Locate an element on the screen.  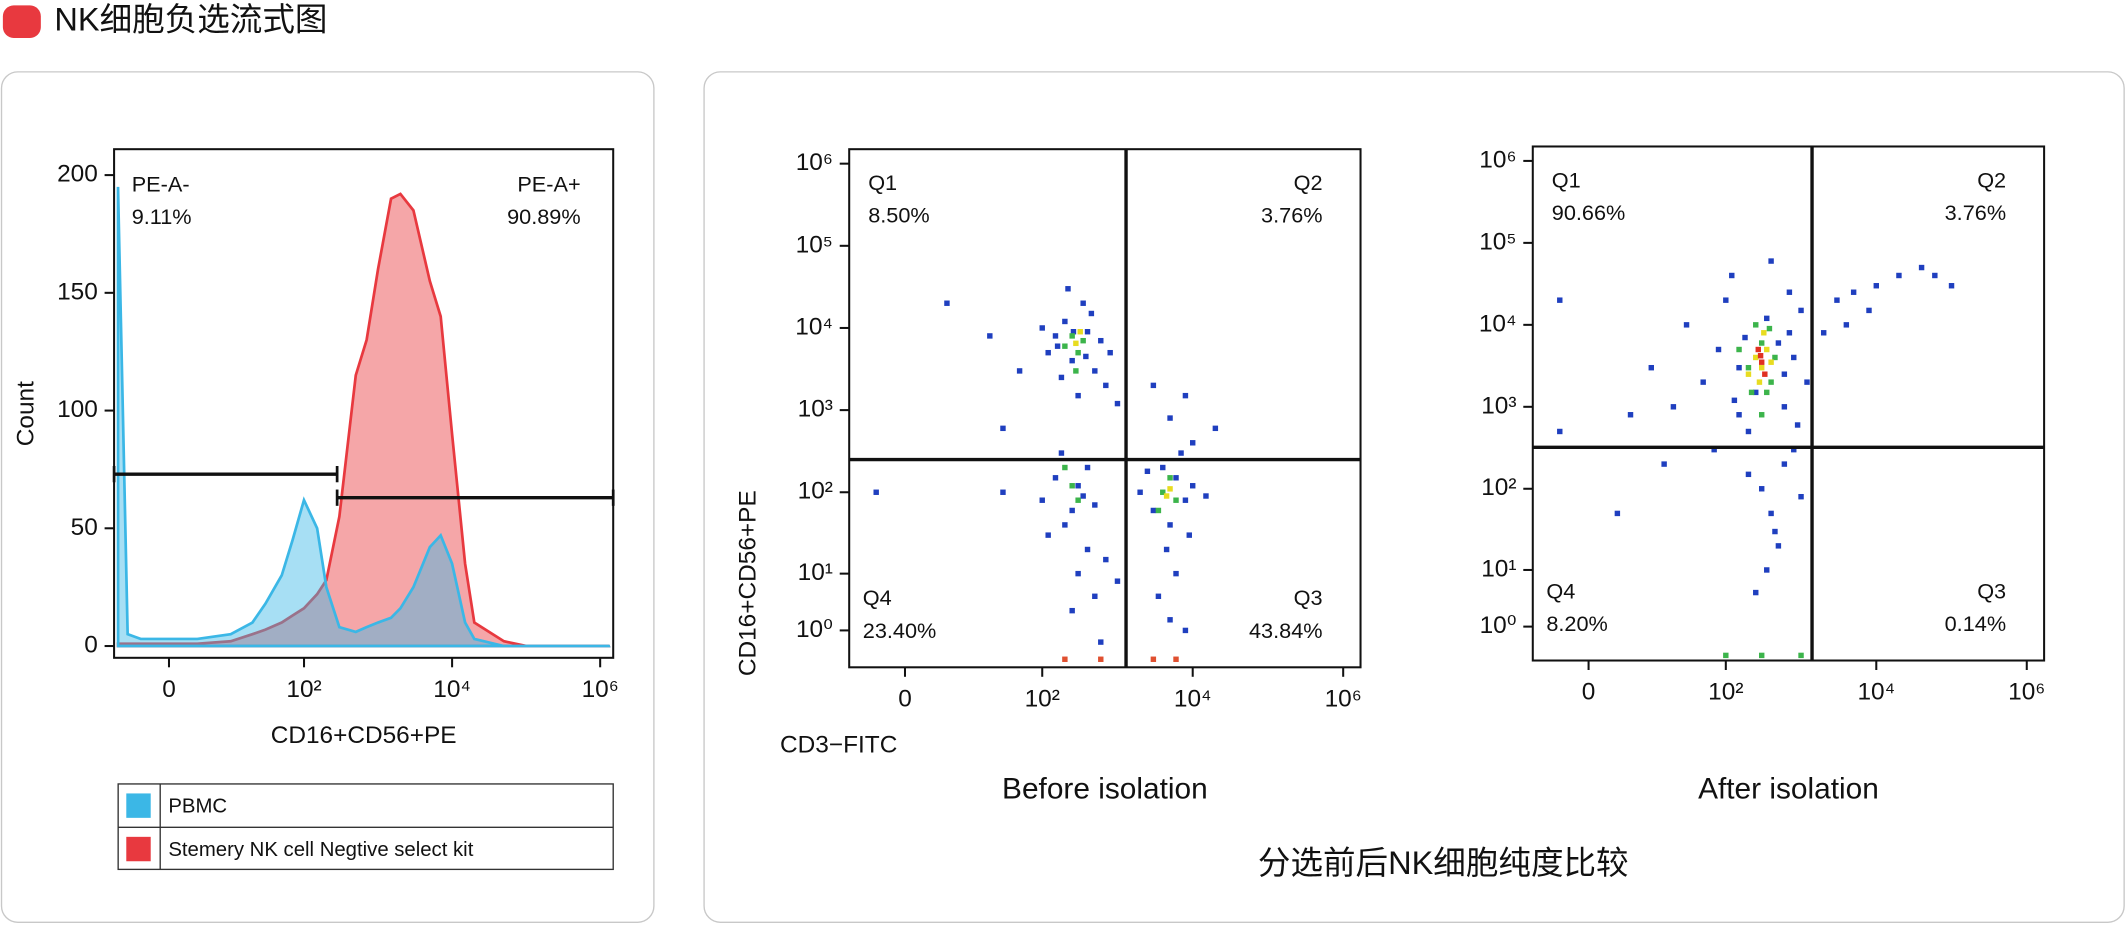
y-tick-label: 10⁵ is located at coordinates (814, 244).